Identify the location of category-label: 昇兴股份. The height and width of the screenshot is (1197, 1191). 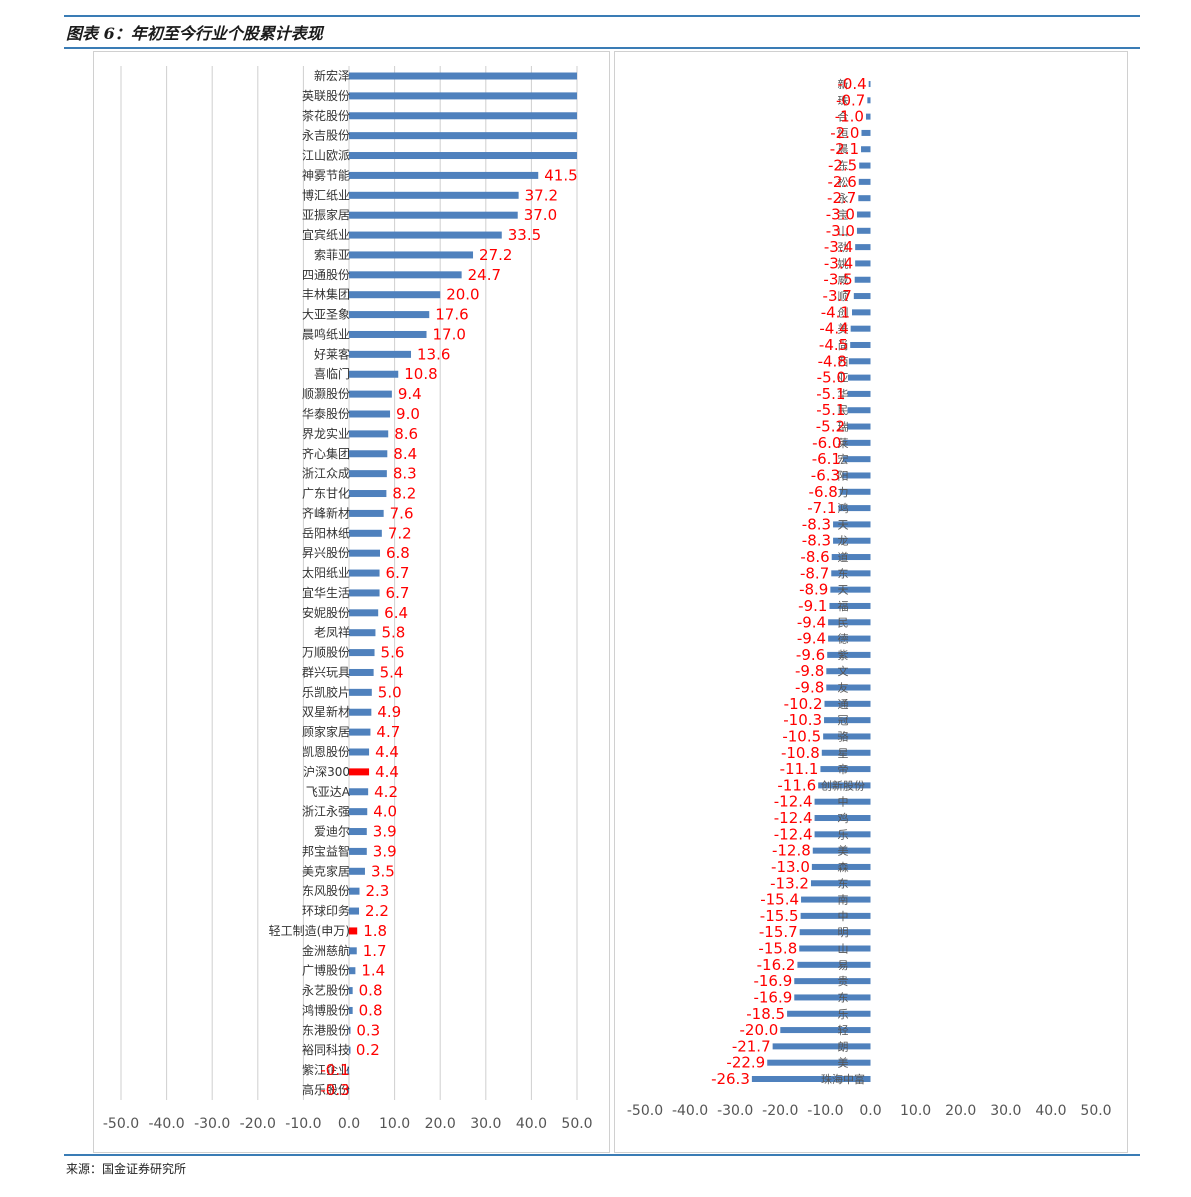
(326, 553).